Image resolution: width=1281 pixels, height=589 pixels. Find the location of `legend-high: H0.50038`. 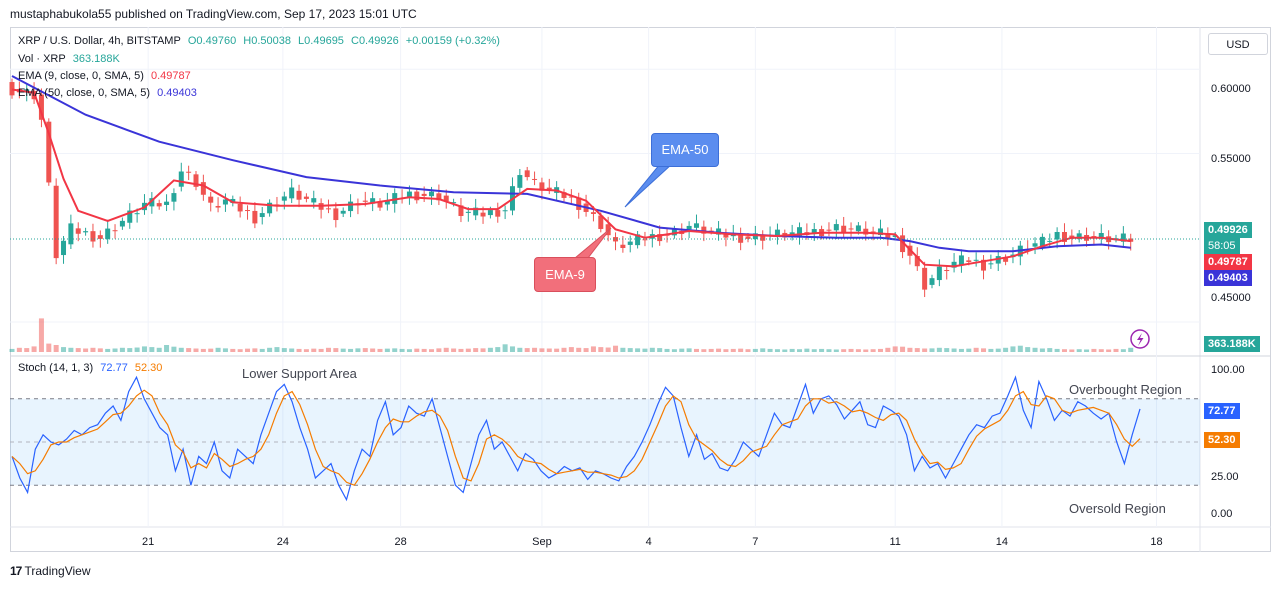

legend-high: H0.50038 is located at coordinates (267, 41).